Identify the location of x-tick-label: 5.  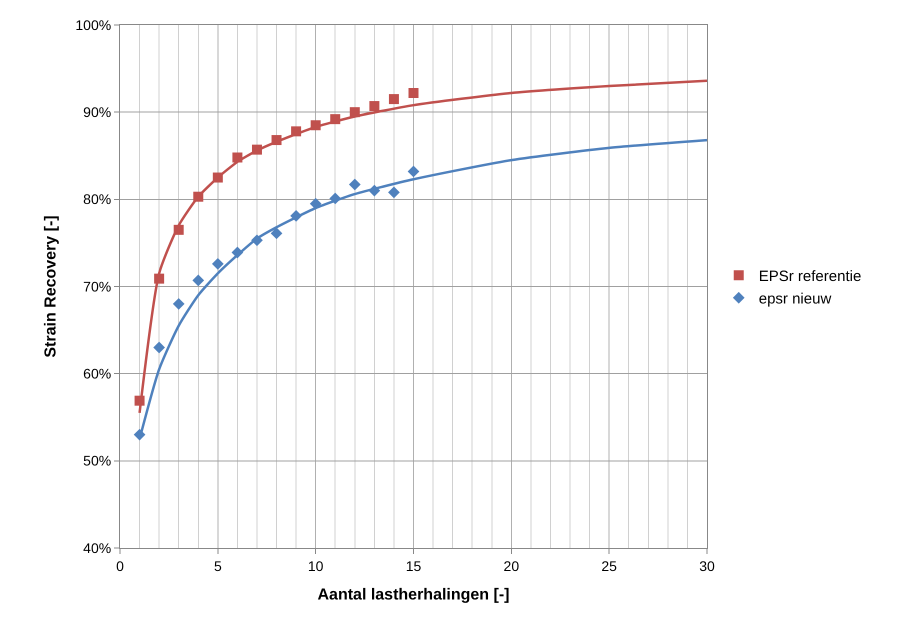
(218, 566).